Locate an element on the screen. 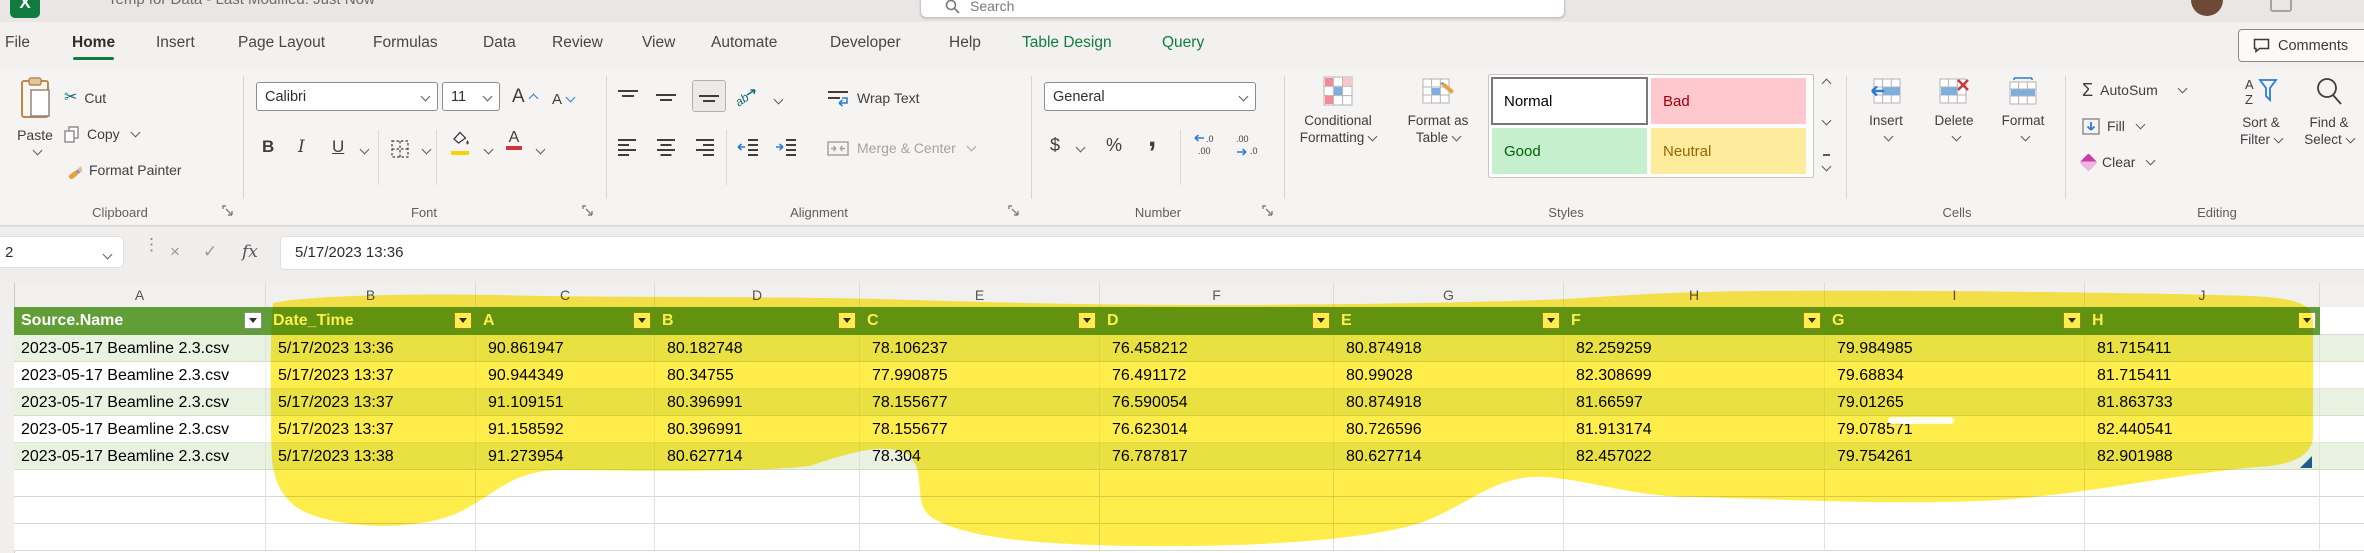 This screenshot has height=553, width=2364. tab-help: Help is located at coordinates (965, 42).